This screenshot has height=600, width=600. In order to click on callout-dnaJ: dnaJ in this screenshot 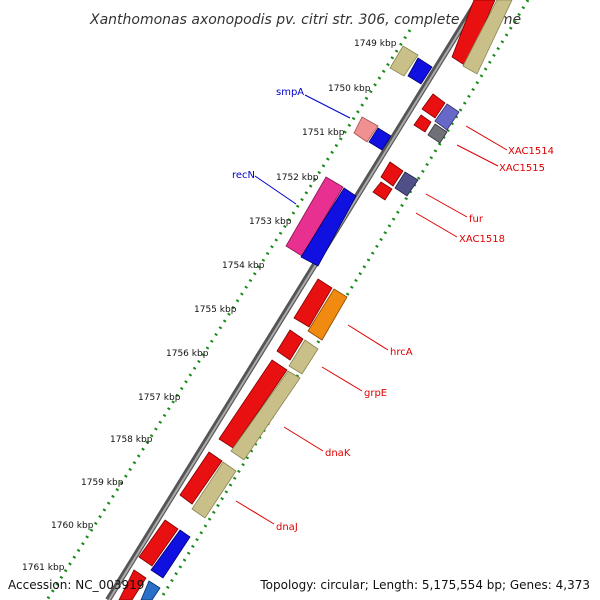, I will do `click(266, 516)`.